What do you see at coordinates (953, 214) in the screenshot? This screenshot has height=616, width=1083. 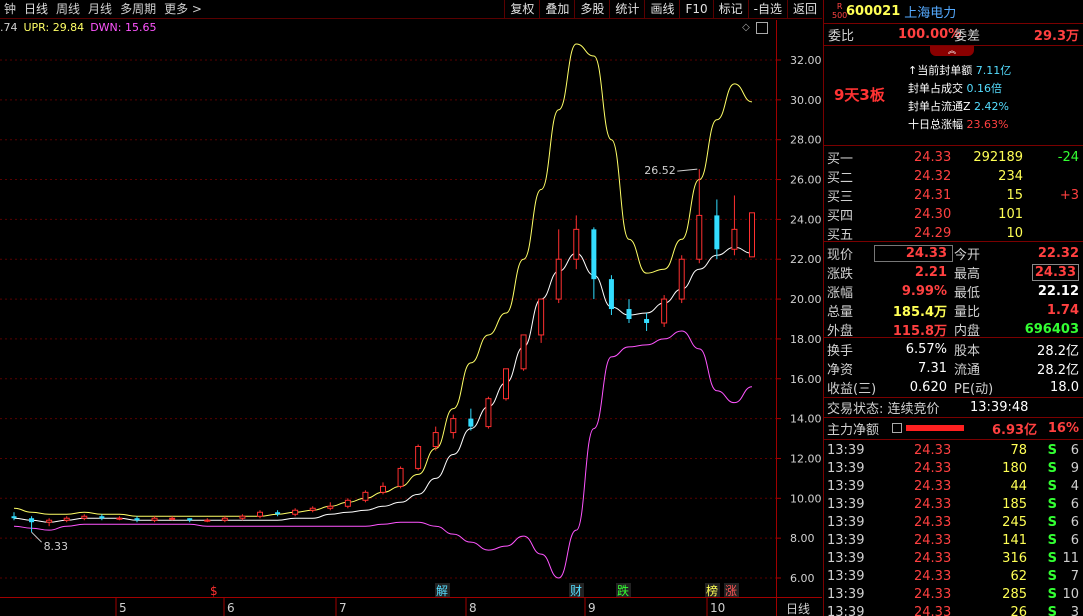 I see `orderbook-row: 买四 24.30 101` at bounding box center [953, 214].